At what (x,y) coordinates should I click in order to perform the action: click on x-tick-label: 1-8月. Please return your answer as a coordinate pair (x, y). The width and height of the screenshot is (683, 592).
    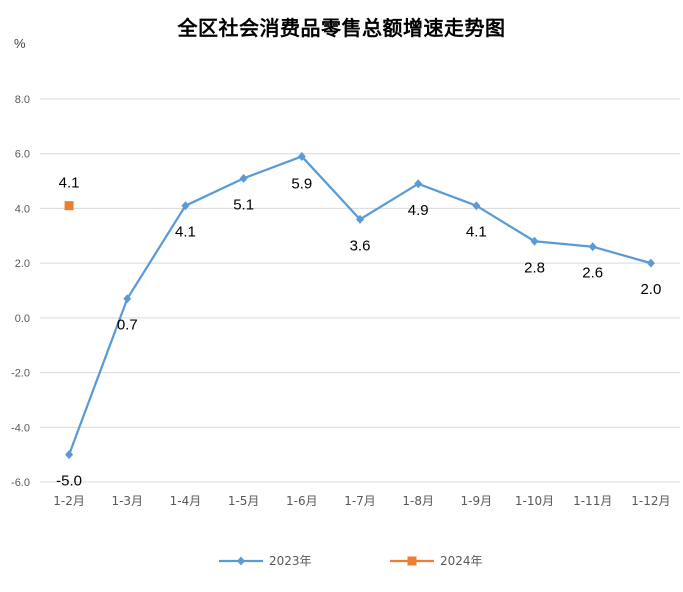
    Looking at the image, I should click on (418, 501).